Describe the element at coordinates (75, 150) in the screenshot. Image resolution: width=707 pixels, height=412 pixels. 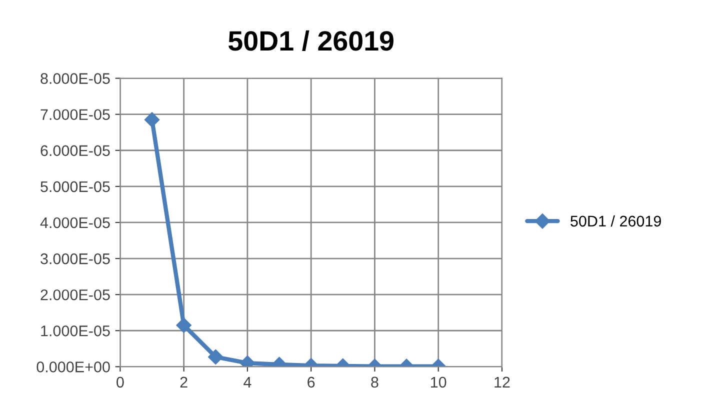
I see `y-tick-label: 6.000E-05` at that location.